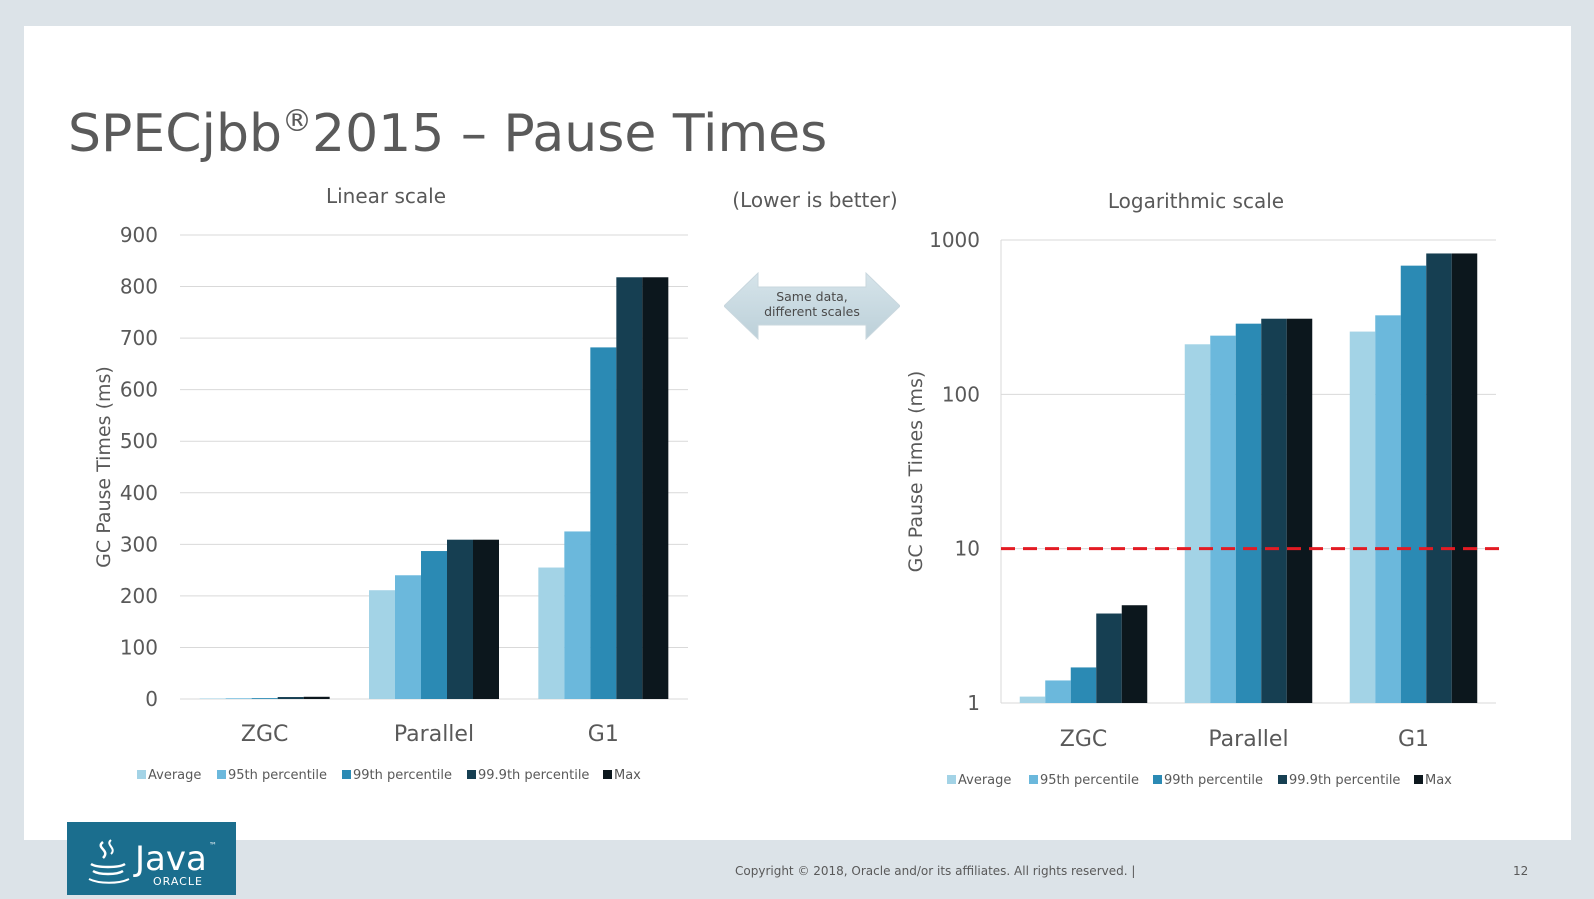  Describe the element at coordinates (967, 549) in the screenshot. I see `log-y-tick-label: 10` at that location.